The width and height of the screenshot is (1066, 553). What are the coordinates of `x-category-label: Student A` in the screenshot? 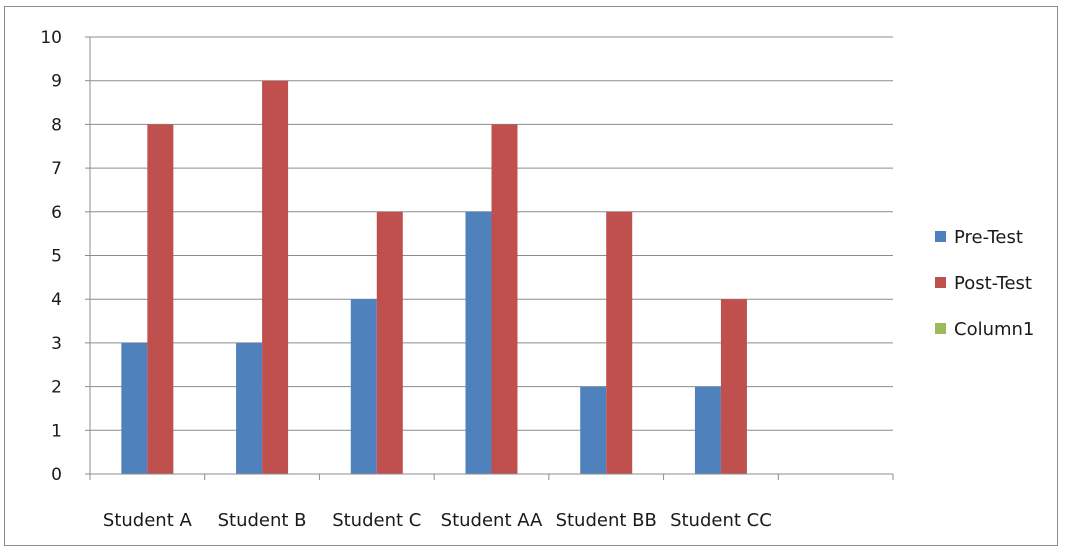 It's located at (148, 520).